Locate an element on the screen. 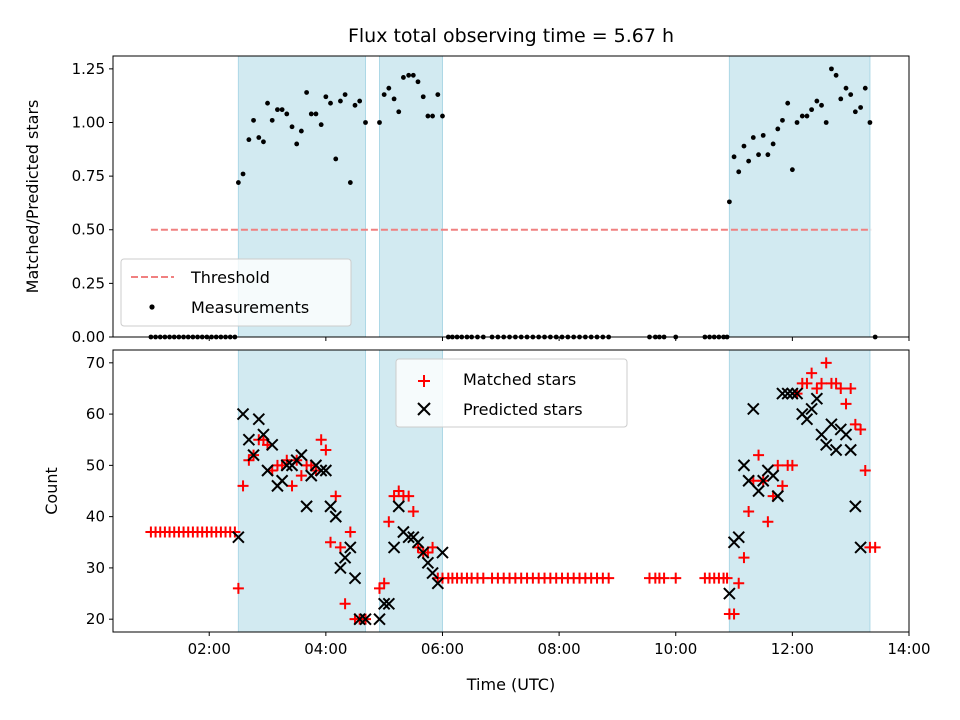  legend-predicted-label: Predicted stars is located at coordinates (523, 409).